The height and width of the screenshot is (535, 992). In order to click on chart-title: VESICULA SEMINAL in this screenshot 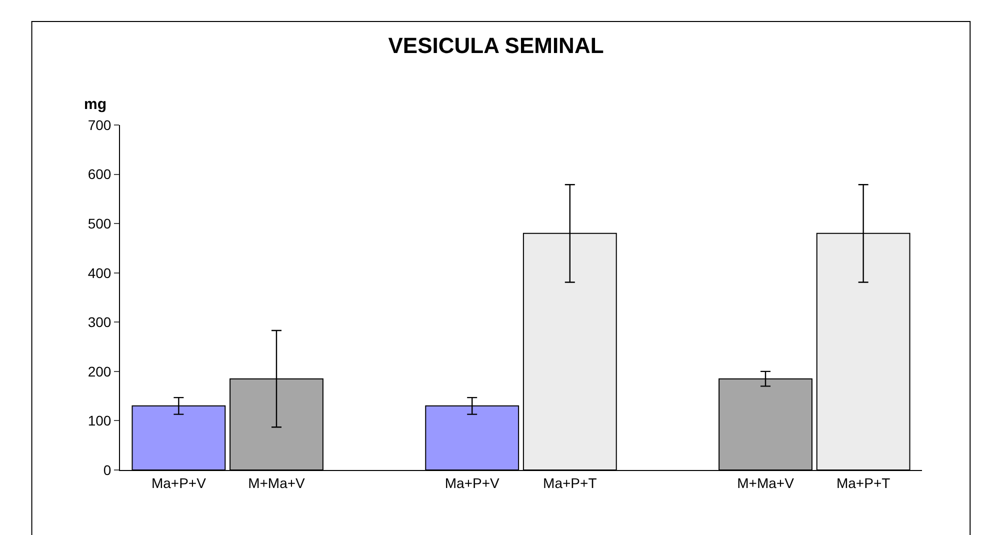, I will do `click(496, 45)`.